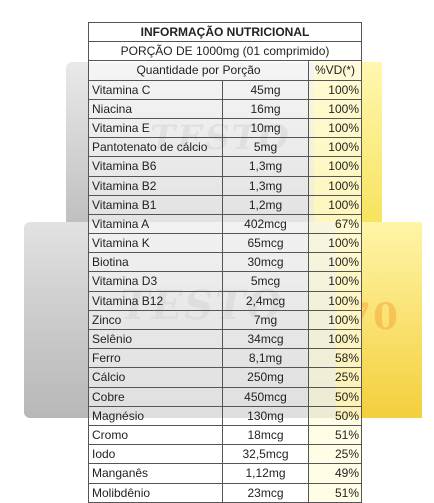 The image size is (434, 503). I want to click on nutrient-name: Magnésio, so click(156, 416).